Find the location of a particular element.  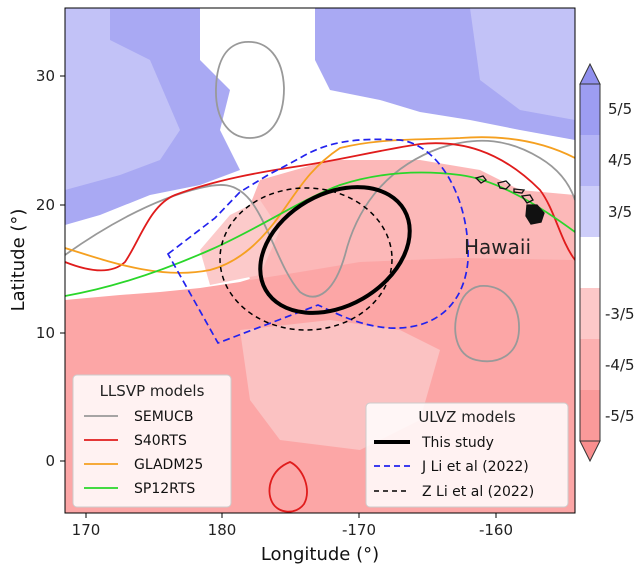

colorbar-frame is located at coordinates (590, 262).